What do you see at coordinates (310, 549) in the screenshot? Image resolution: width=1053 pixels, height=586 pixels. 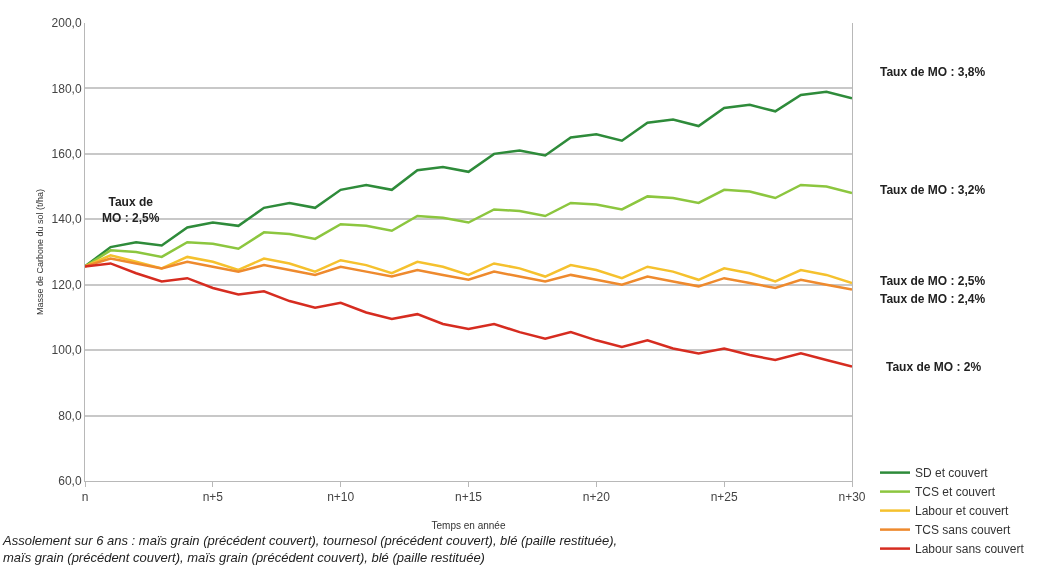 I see `text: Assolement sur 6 ans : maïs grain (précédent couvert), tournesol (précédent couvert), blé (paille restituée), maïs grain (précédent couvert), maïs grain (précédent couvert), blé (paille restituée)` at bounding box center [310, 549].